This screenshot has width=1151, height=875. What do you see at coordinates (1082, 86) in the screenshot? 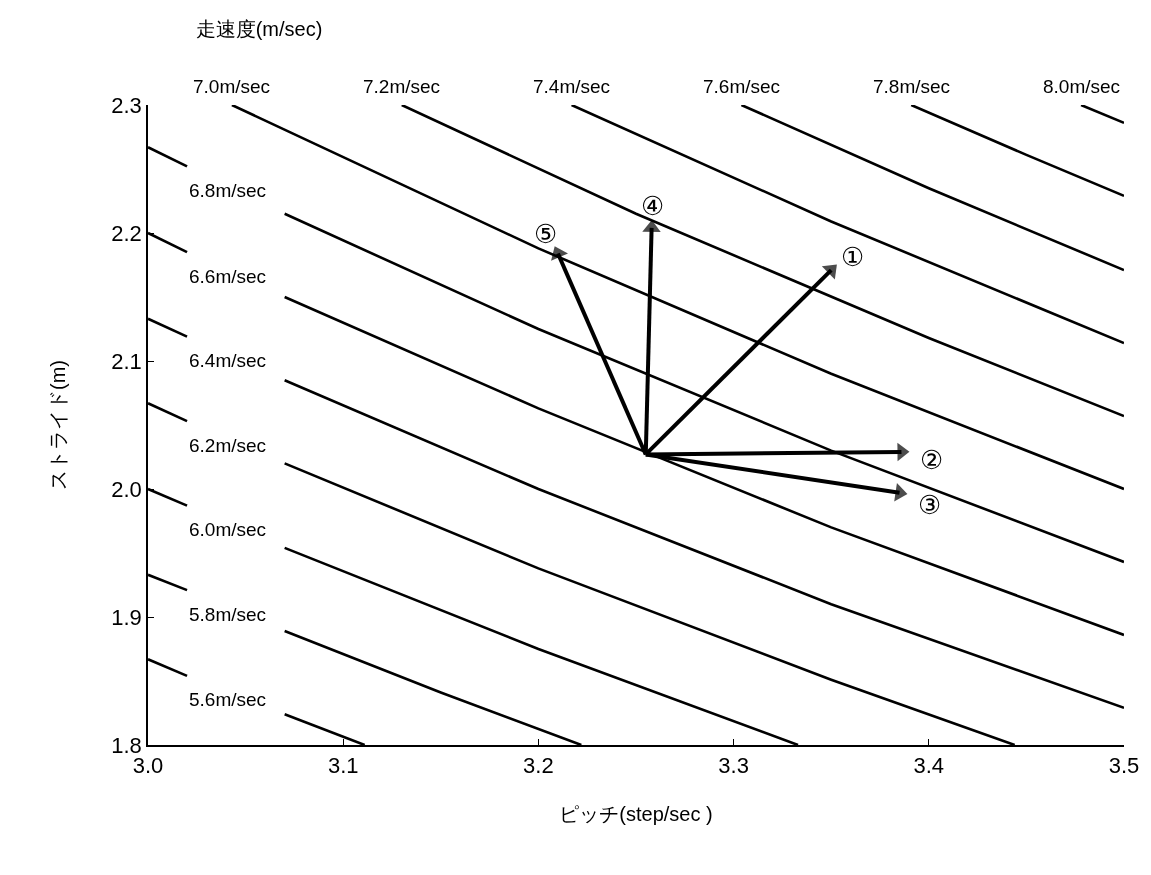
I see `series-label: 8.0m/sec` at bounding box center [1082, 86].